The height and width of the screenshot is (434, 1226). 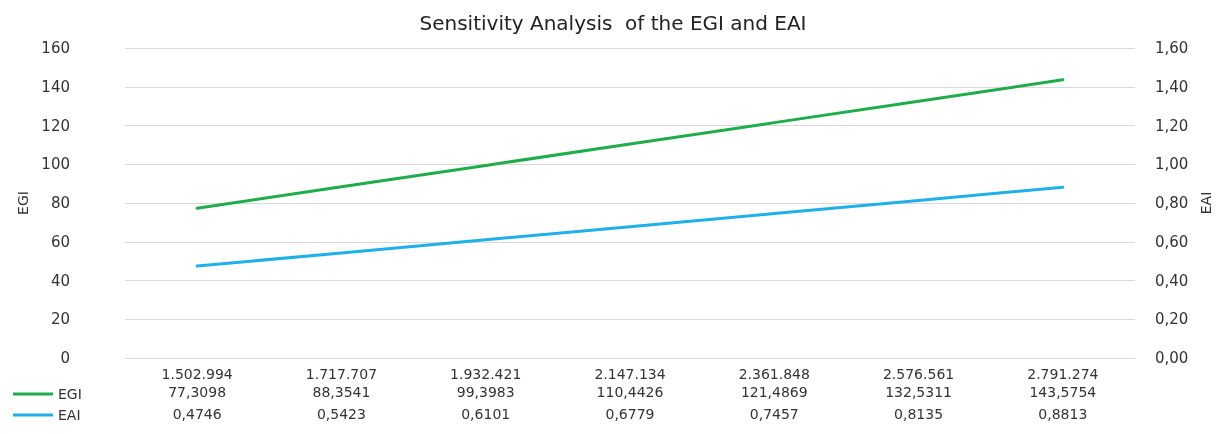 I want to click on y2-tick-label: 0,00, so click(x=1172, y=358).